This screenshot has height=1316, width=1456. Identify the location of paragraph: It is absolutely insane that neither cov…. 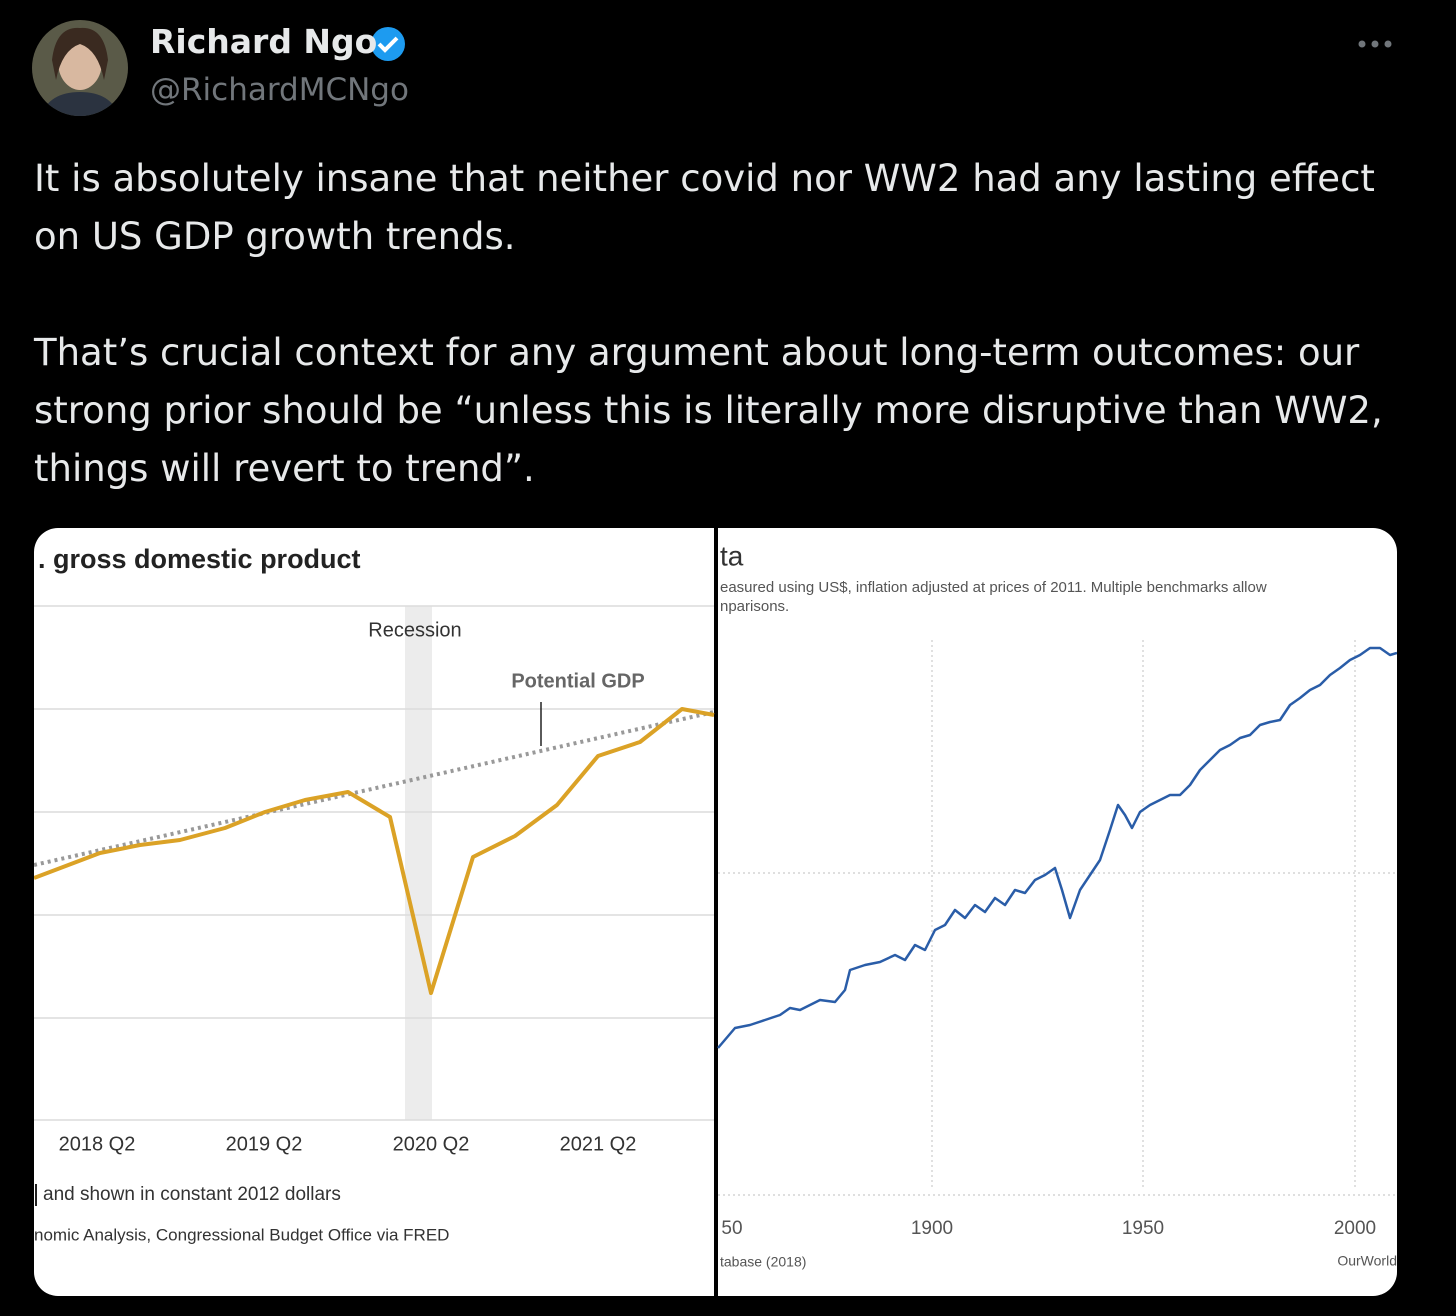
(704, 207).